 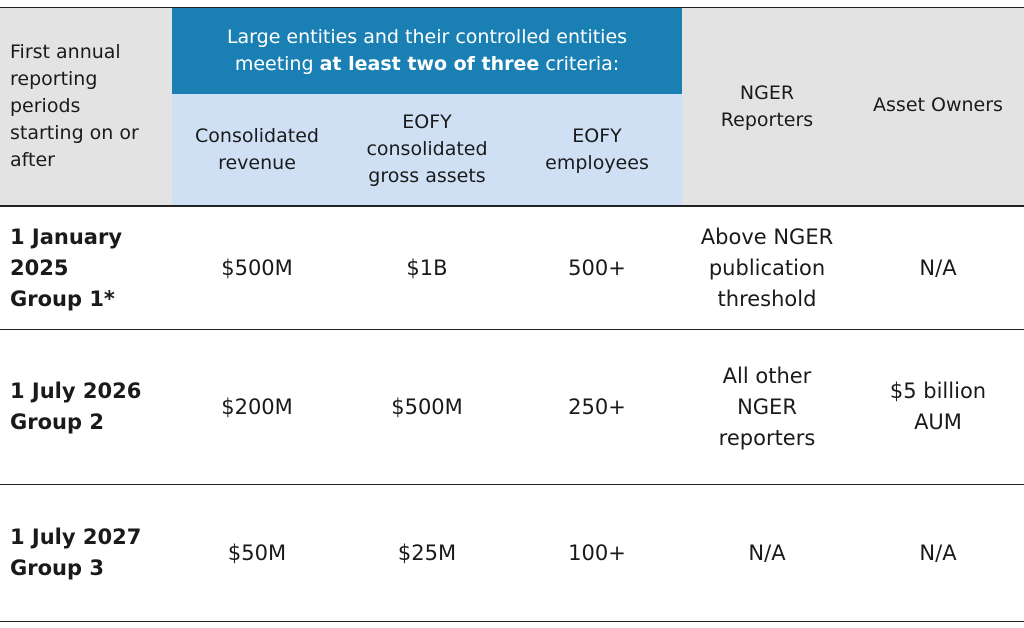 I want to click on row-1-nger-line-1: Above NGER, so click(x=767, y=236).